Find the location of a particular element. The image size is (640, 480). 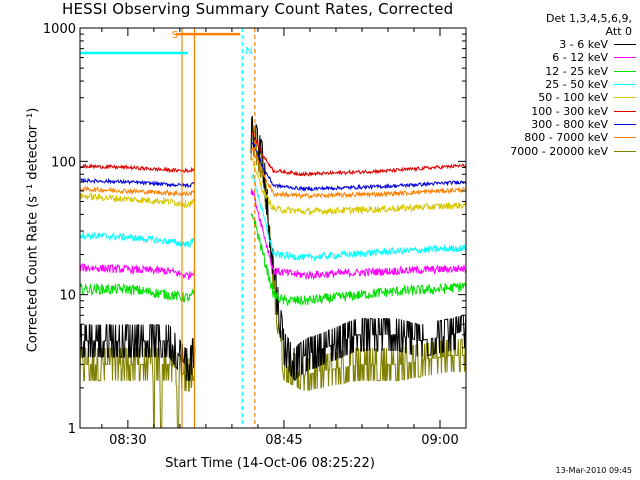

y-tick-label: 100 is located at coordinates (63, 162).